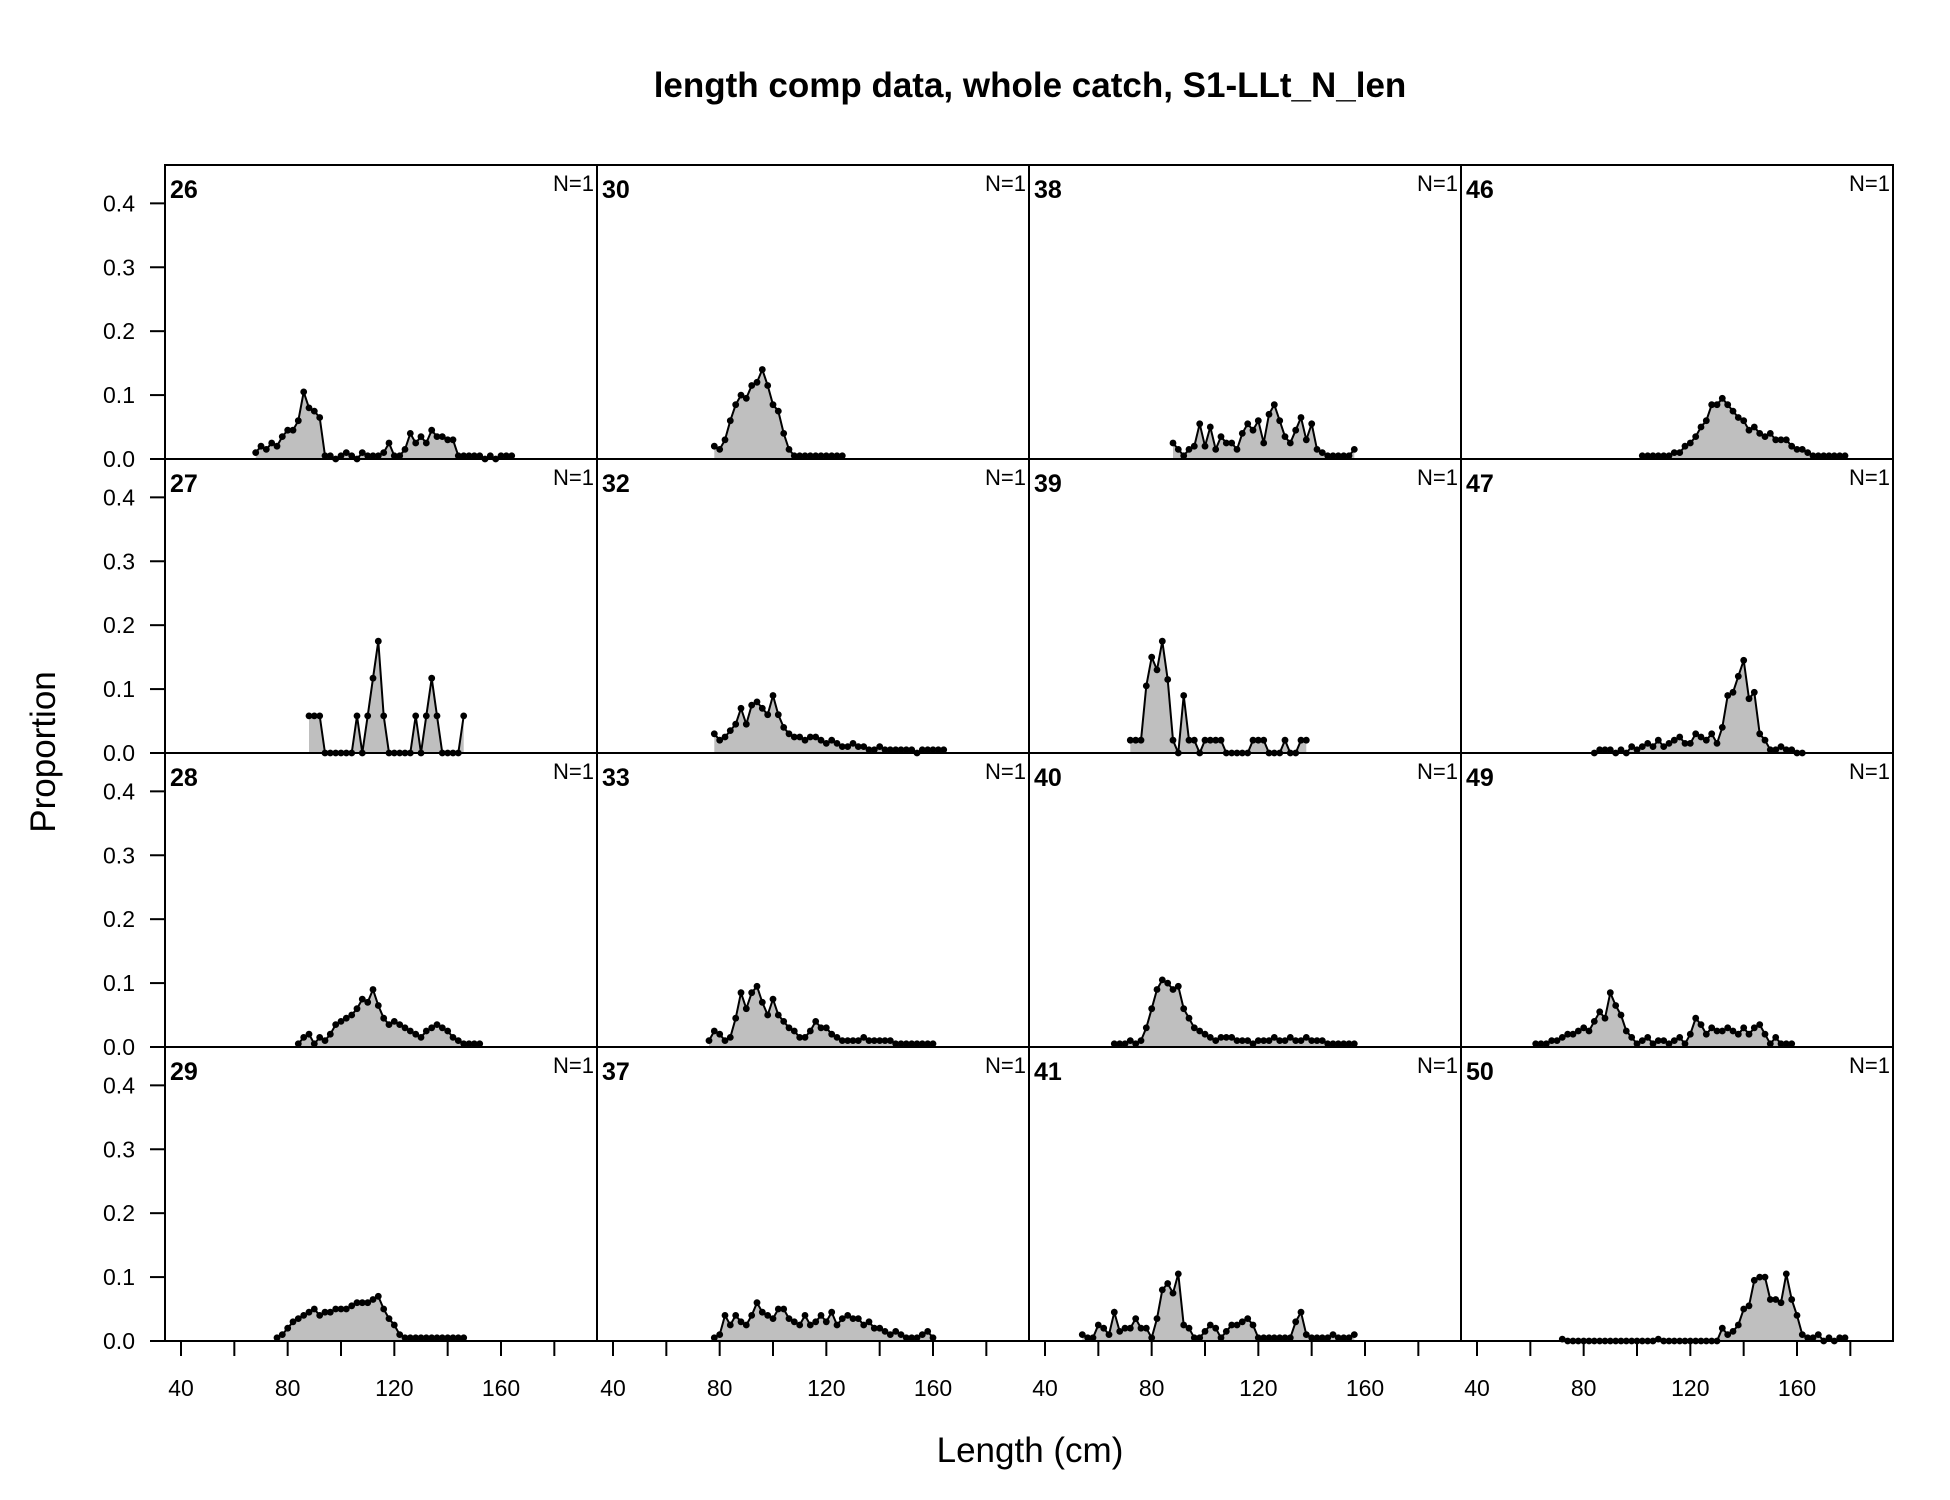 This screenshot has height=1500, width=1950. What do you see at coordinates (1480, 778) in the screenshot?
I see `panel-label: 49` at bounding box center [1480, 778].